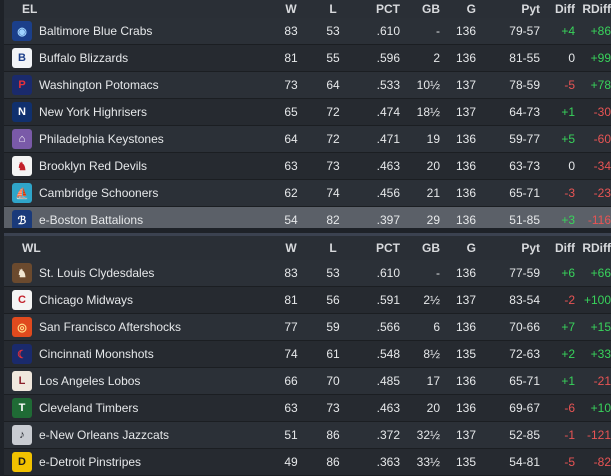  Describe the element at coordinates (96, 354) in the screenshot. I see `team-name: Cincinnati Moonshots` at that location.